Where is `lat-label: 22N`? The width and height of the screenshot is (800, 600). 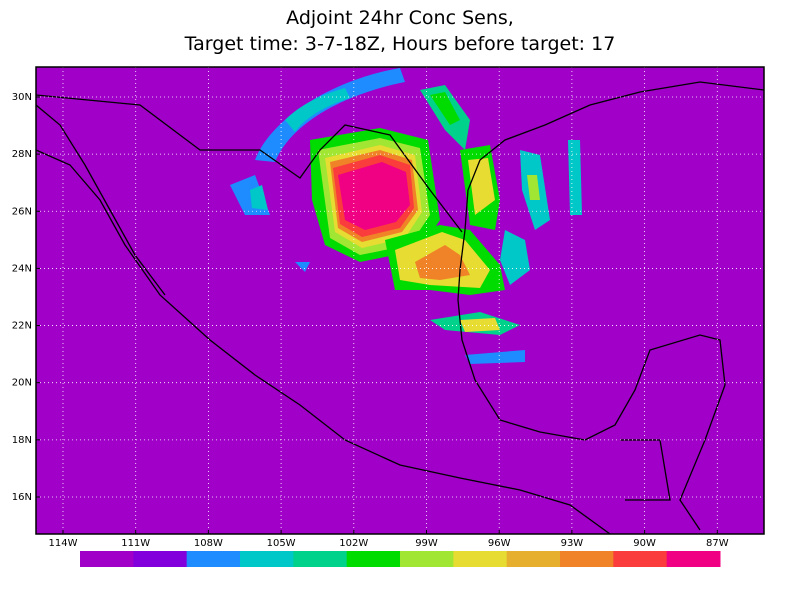
lat-label: 22N is located at coordinates (22, 326).